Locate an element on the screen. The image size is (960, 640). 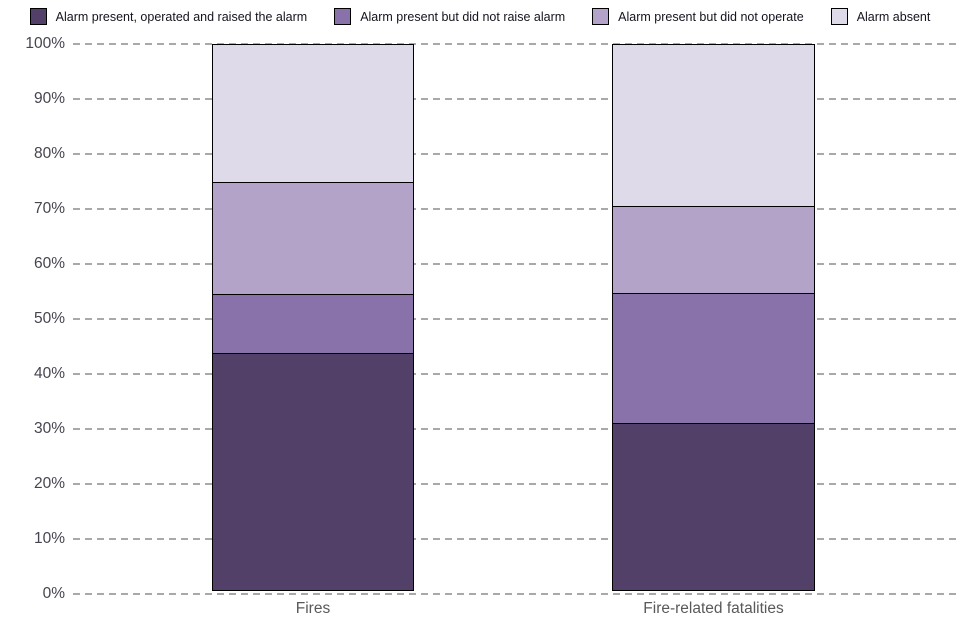
y-tick-label: 40% is located at coordinates (49, 373).